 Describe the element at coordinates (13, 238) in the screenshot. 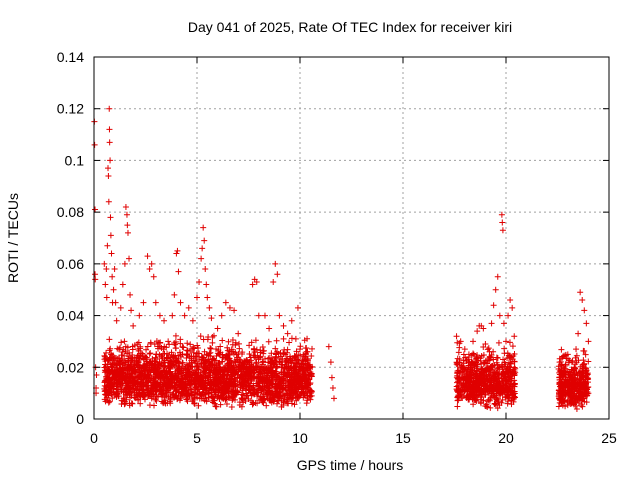

I see `y-axis-label: ROTI / TECUs` at that location.